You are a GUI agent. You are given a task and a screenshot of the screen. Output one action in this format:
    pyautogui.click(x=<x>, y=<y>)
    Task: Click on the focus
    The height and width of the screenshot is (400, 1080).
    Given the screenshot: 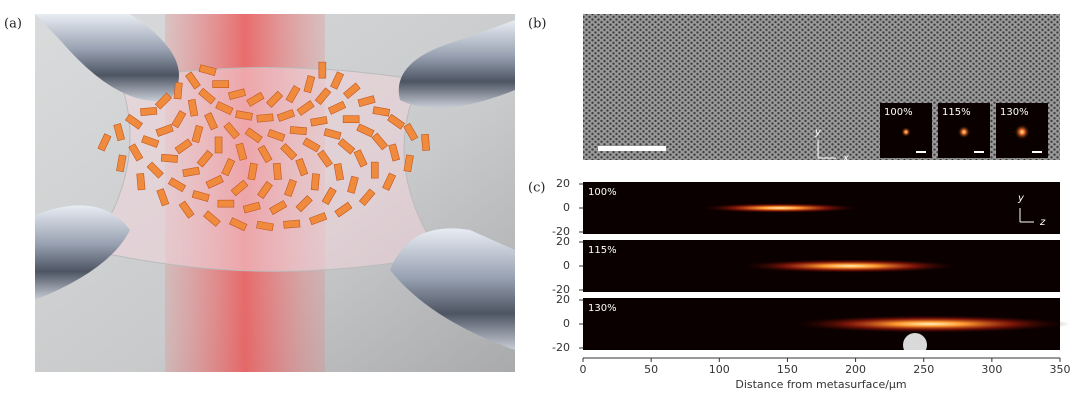 What is the action you would take?
    pyautogui.click(x=780, y=208)
    